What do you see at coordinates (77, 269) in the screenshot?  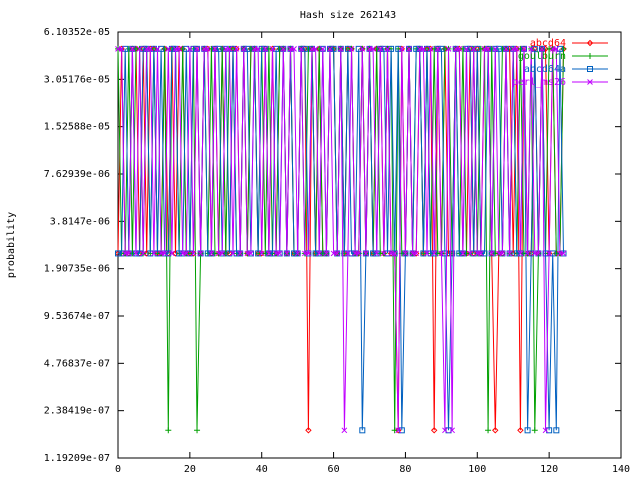 I see `y-tick-label: 1.90735e-06` at bounding box center [77, 269].